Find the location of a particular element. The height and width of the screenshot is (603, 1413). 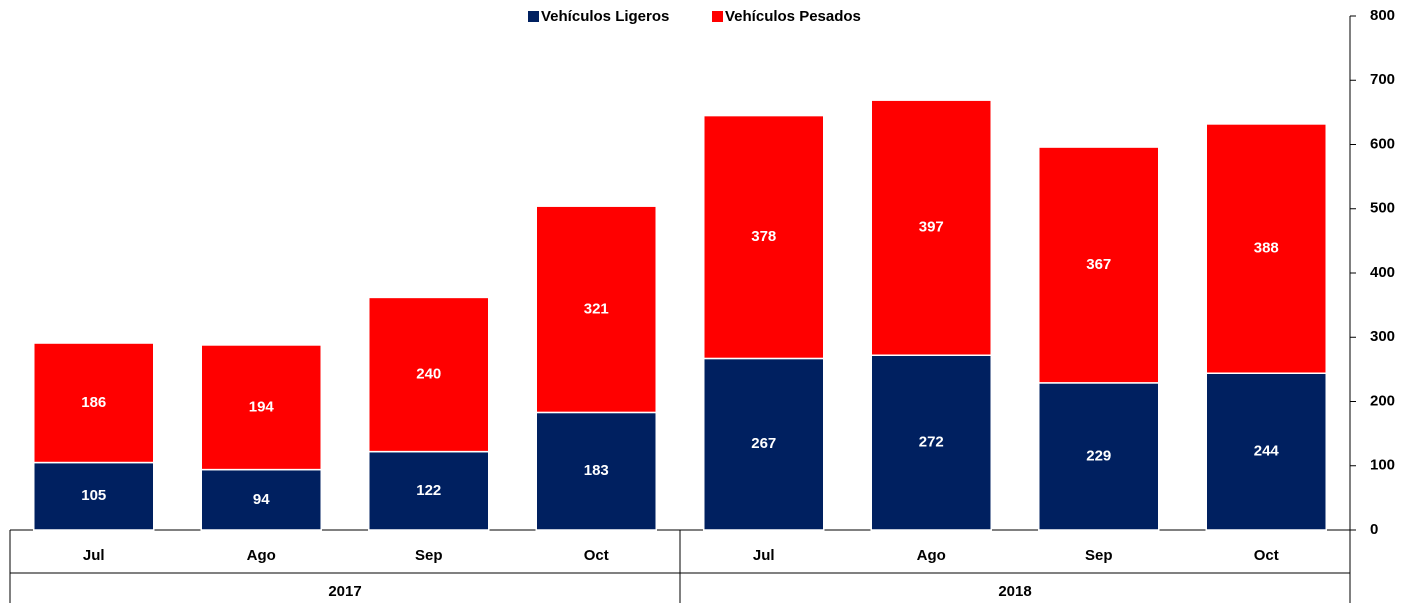

legend-label: Vehículos Pesados is located at coordinates (793, 16).